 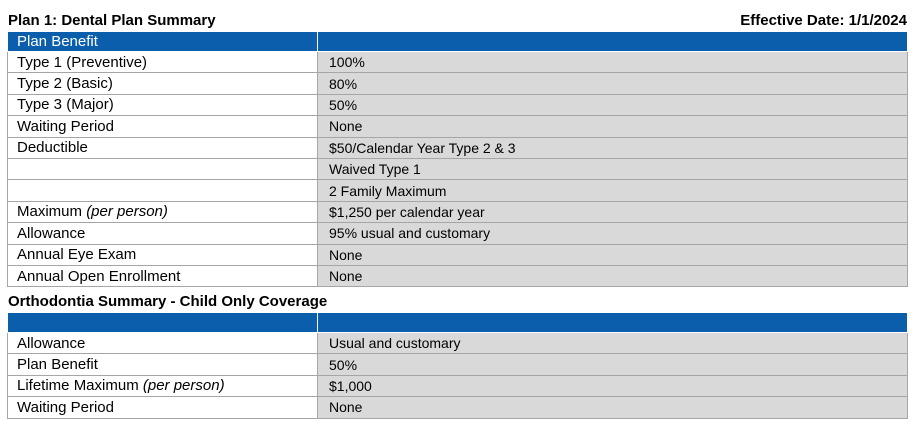 What do you see at coordinates (78, 386) in the screenshot?
I see `label-text: Lifetime Maximum` at bounding box center [78, 386].